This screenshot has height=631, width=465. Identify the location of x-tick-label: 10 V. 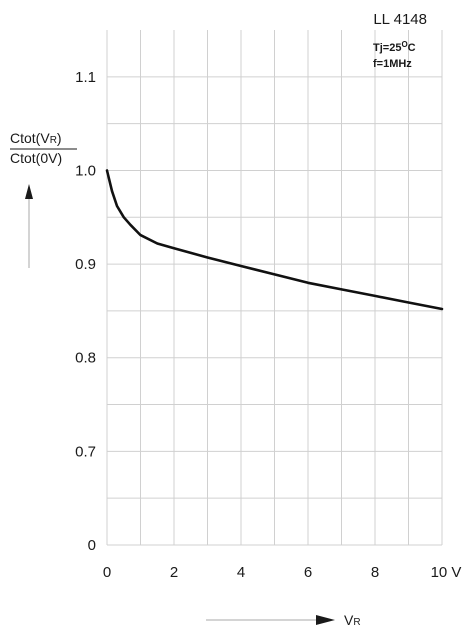
(446, 572).